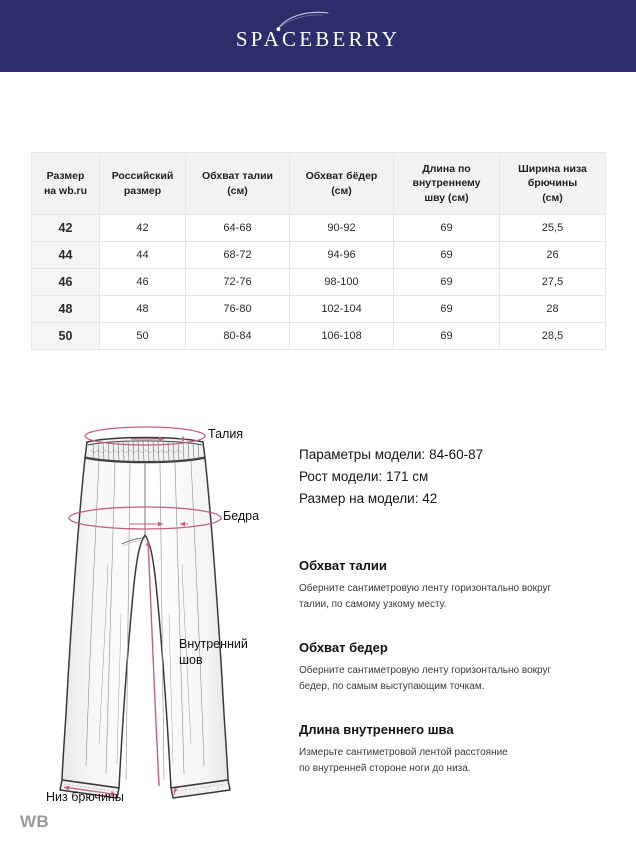  Describe the element at coordinates (142, 176) in the screenshot. I see `header-line: Российский` at that location.